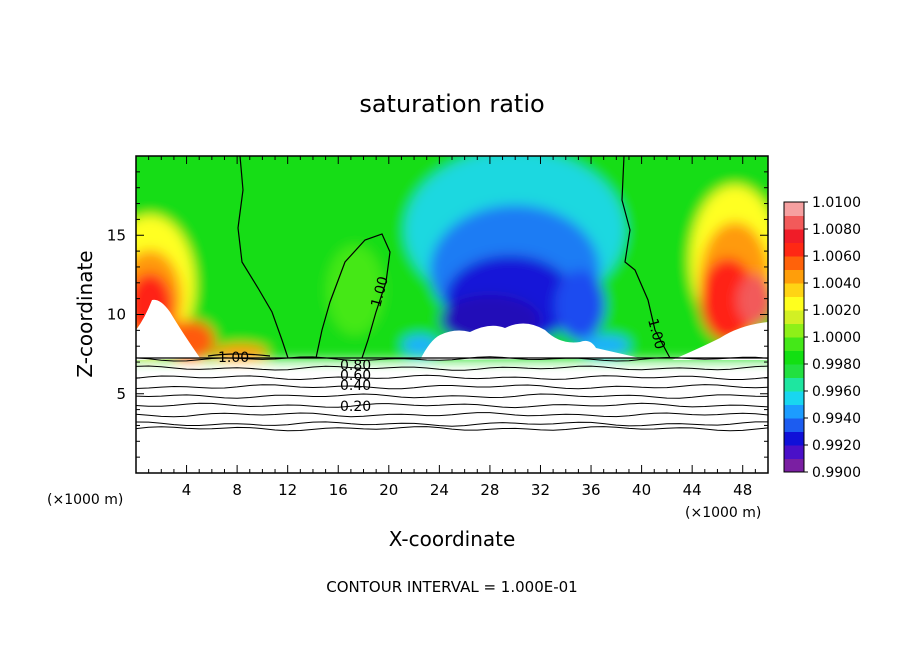 Image resolution: width=904 pixels, height=658 pixels. I want to click on x-tick-label: 44, so click(692, 490).